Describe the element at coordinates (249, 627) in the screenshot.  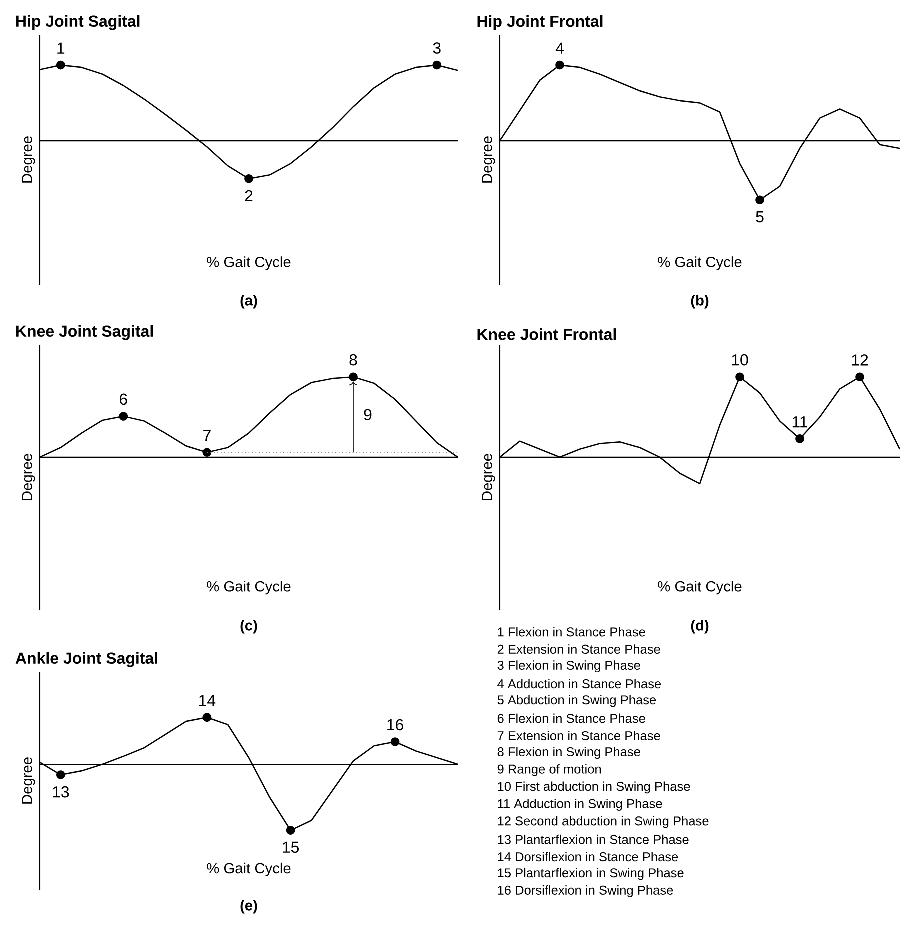
I see `text: (c)` at that location.